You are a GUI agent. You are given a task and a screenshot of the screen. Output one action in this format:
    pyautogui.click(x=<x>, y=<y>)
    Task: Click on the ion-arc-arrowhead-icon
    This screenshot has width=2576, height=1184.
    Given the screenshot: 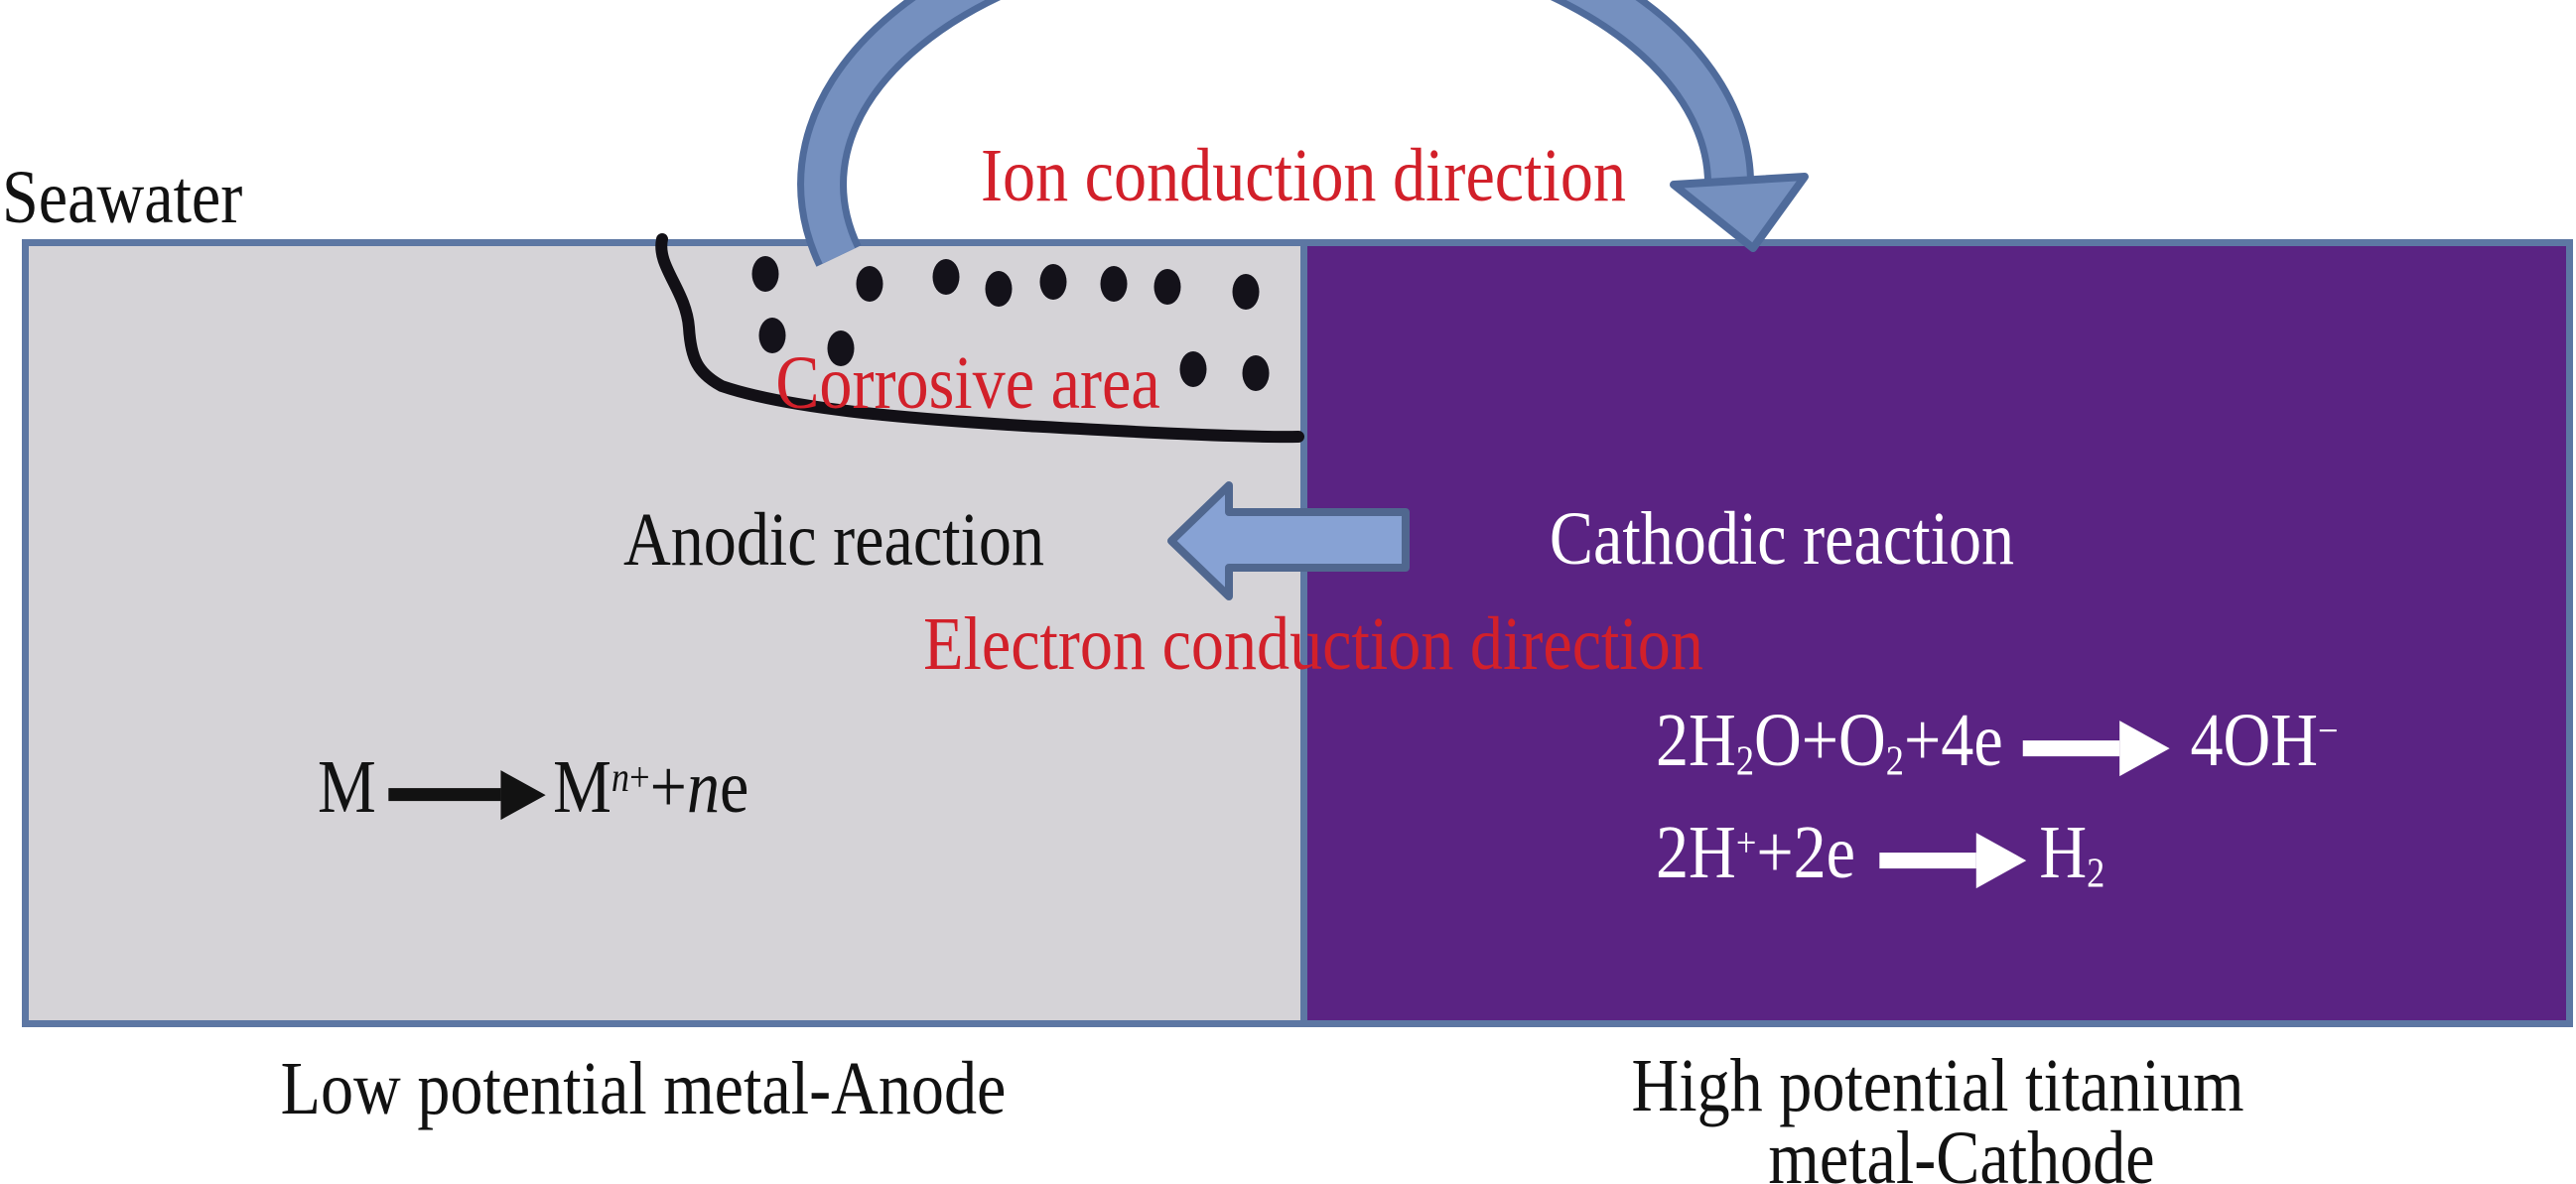 What is the action you would take?
    pyautogui.click(x=1739, y=212)
    